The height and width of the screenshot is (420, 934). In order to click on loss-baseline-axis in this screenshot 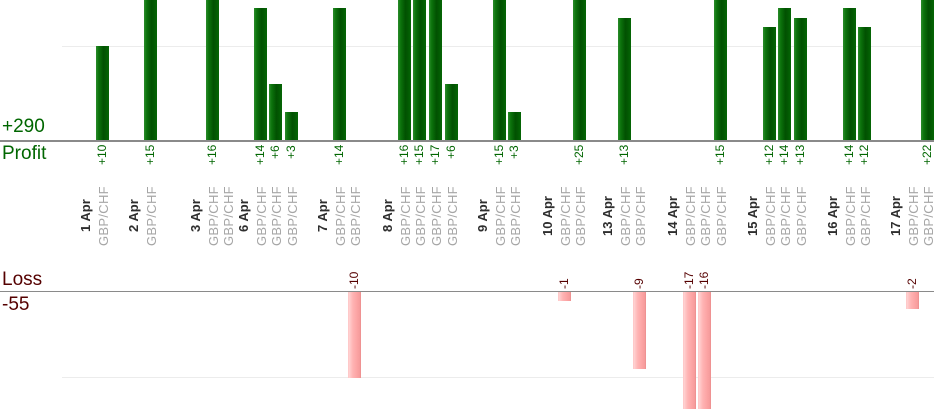, I will do `click(467, 291)`.